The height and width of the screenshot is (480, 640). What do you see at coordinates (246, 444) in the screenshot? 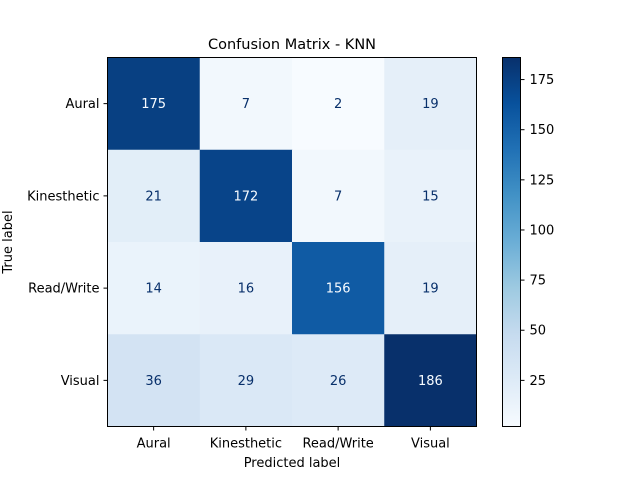
I see `x-tick-label: Kinesthetic` at bounding box center [246, 444].